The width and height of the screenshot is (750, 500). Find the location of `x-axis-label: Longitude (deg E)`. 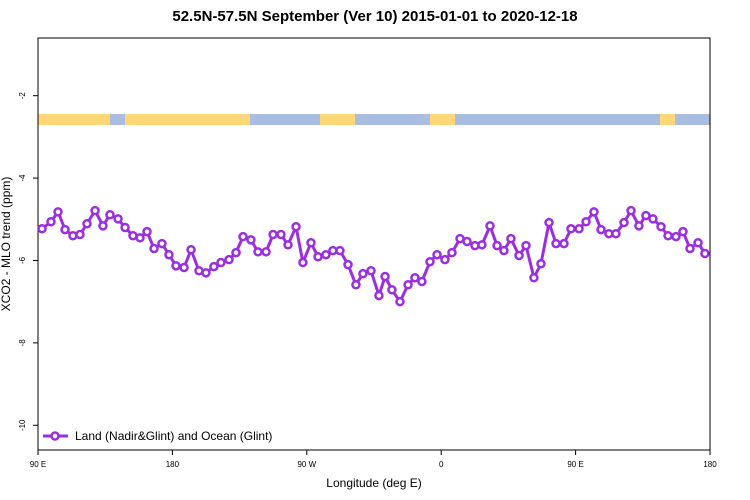

x-axis-label: Longitude (deg E) is located at coordinates (373, 483).